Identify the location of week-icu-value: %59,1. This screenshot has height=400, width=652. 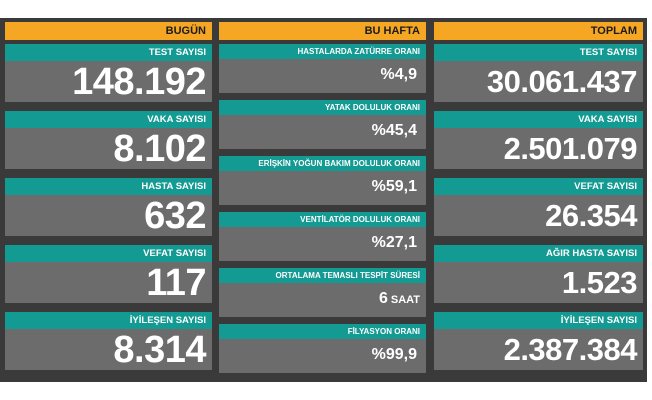
(394, 186).